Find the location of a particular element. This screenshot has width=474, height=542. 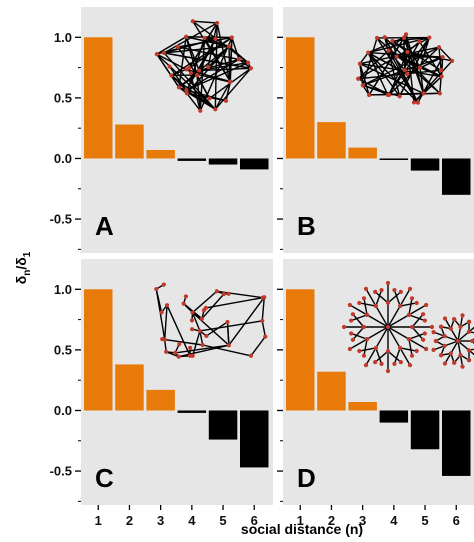

panel-label: B is located at coordinates (306, 226).